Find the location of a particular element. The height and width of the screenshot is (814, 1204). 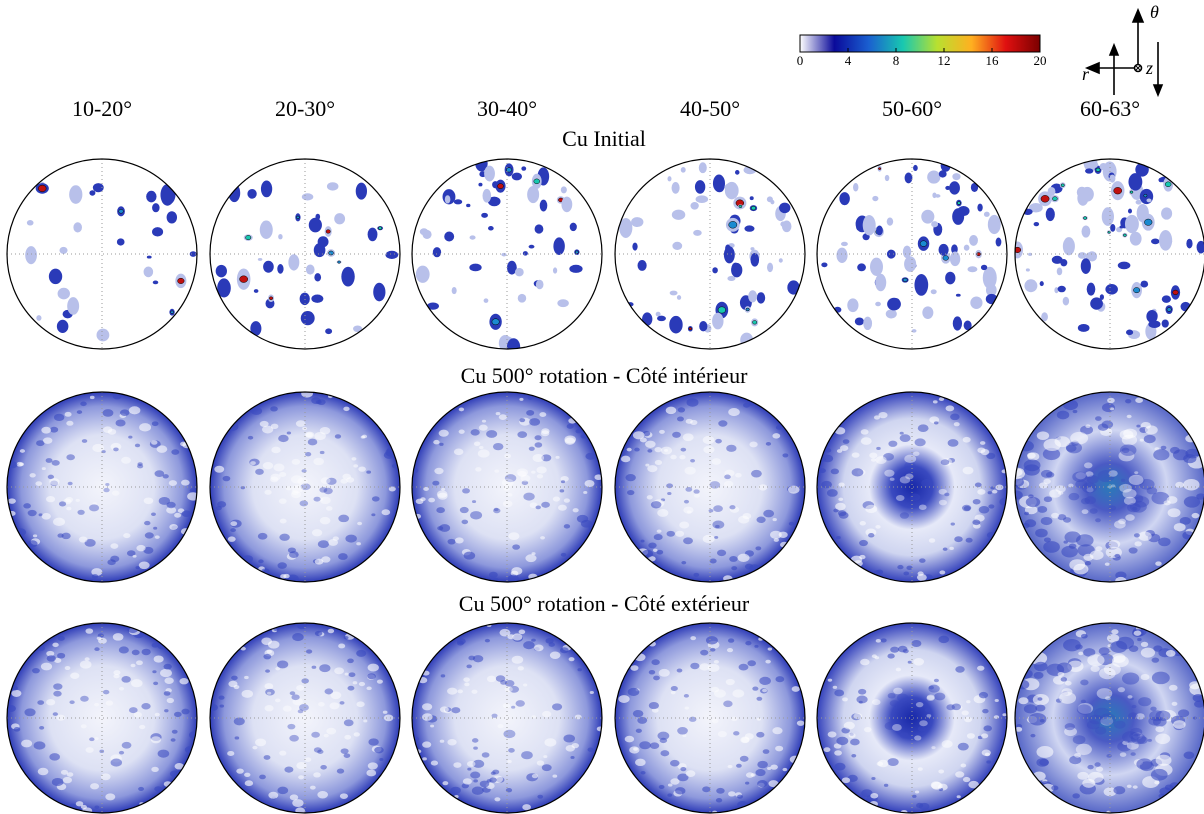

pole-figure is located at coordinates (102, 487).